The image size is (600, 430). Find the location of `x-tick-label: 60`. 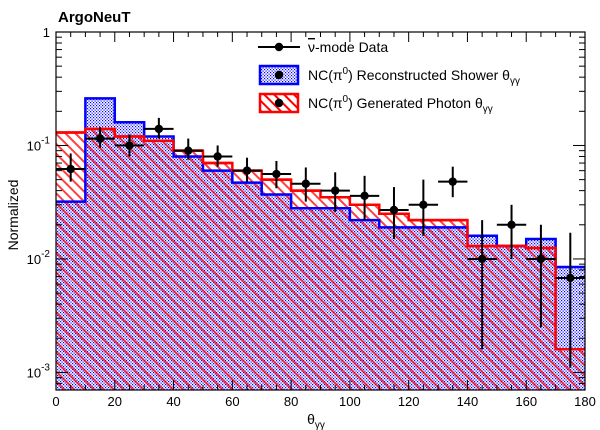

x-tick-label: 60 is located at coordinates (232, 401).